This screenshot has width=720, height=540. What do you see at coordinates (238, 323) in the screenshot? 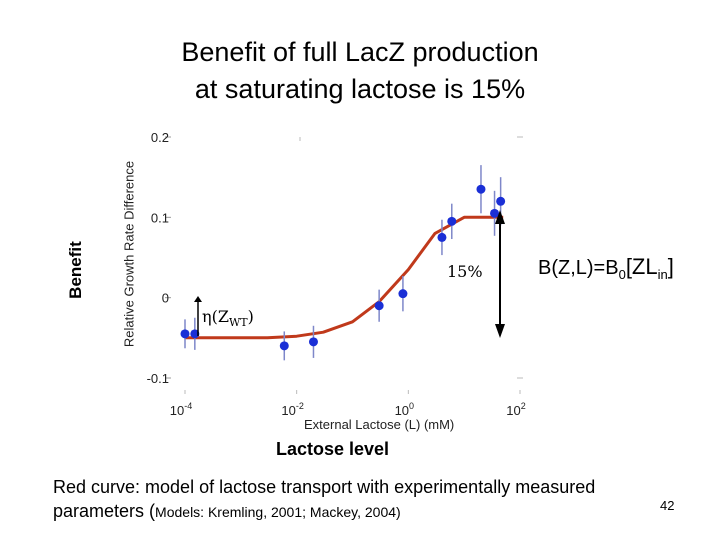
I see `eta-subscript: WT` at bounding box center [238, 323].